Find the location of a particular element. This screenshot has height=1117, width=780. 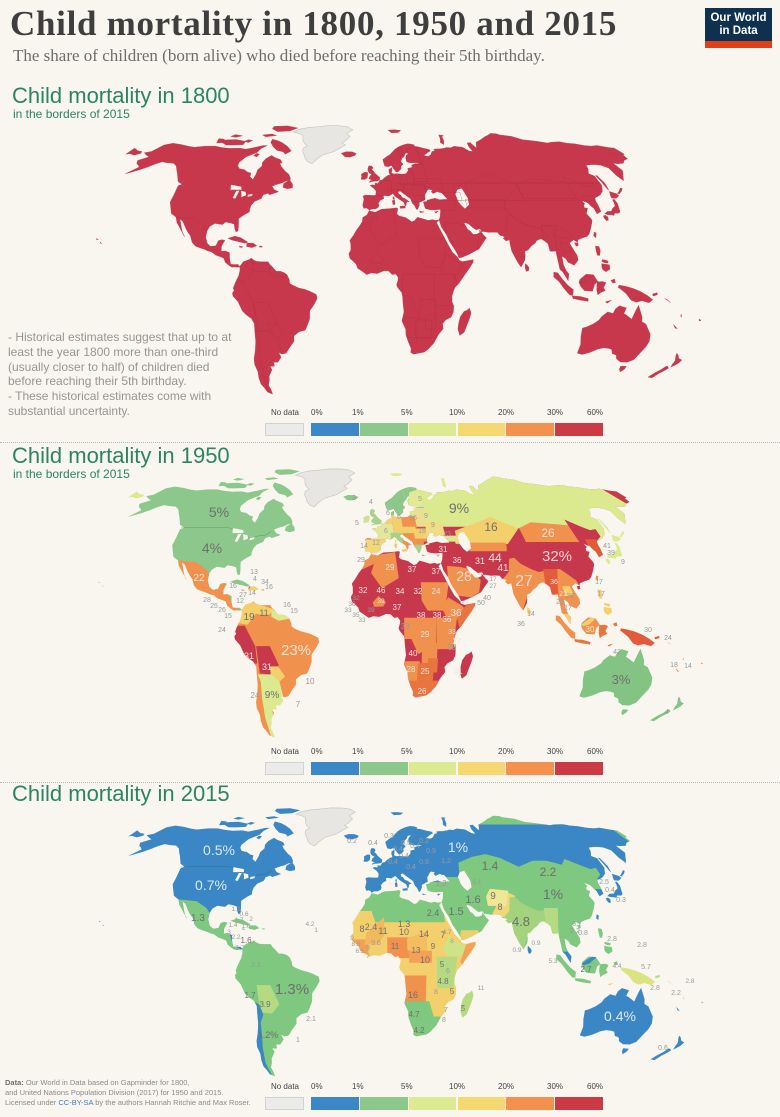

svg-text: 5.3 is located at coordinates (552, 961).